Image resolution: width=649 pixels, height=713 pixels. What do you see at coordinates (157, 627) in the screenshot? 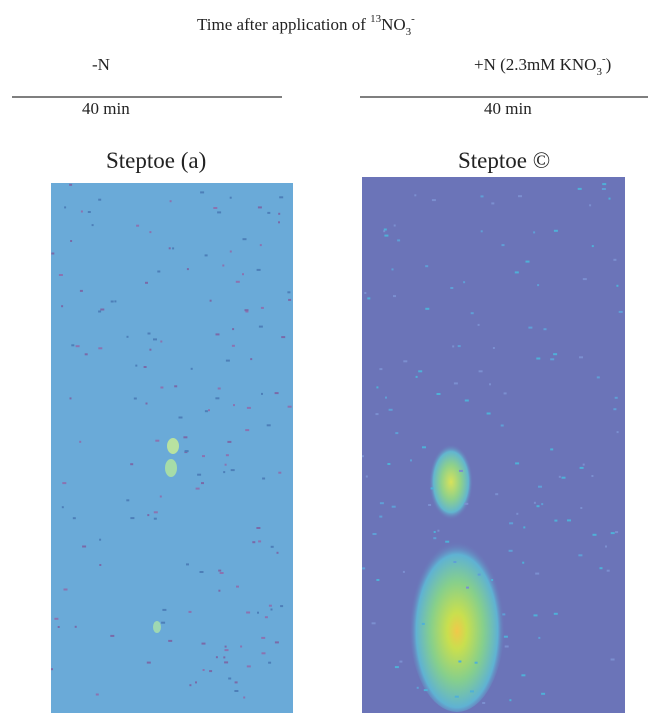
I see `signal-spot` at bounding box center [157, 627].